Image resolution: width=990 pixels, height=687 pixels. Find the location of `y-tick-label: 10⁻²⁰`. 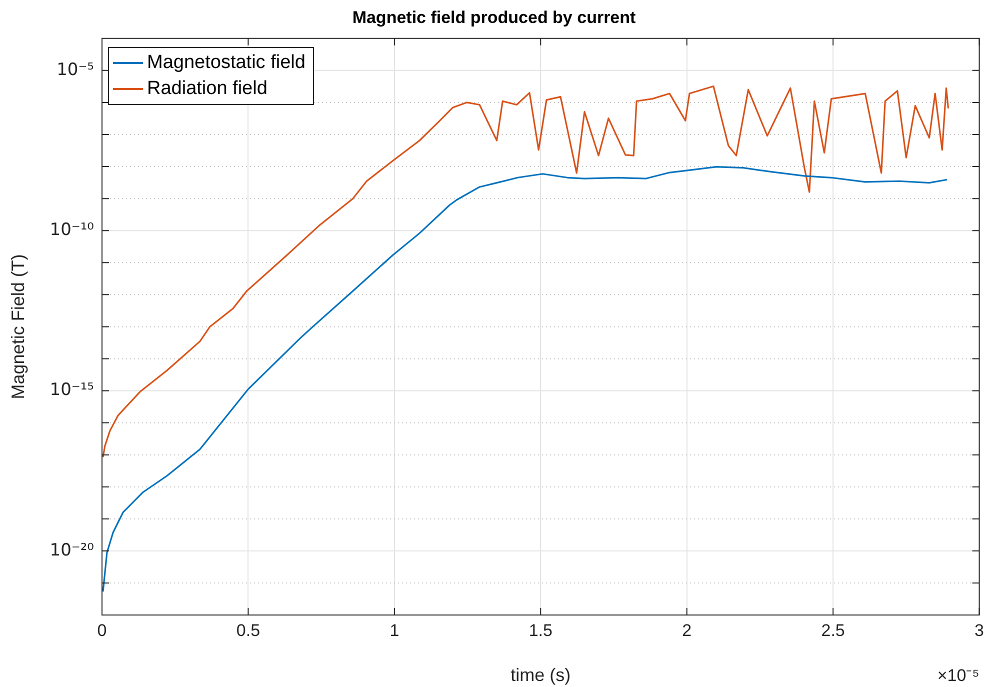

y-tick-label: 10⁻²⁰ is located at coordinates (72, 550).